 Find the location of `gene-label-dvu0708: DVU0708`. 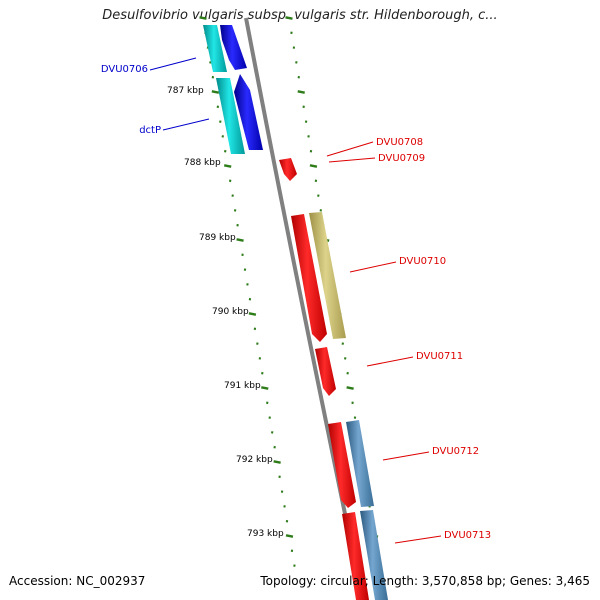

gene-label-dvu0708: DVU0708 is located at coordinates (399, 142).